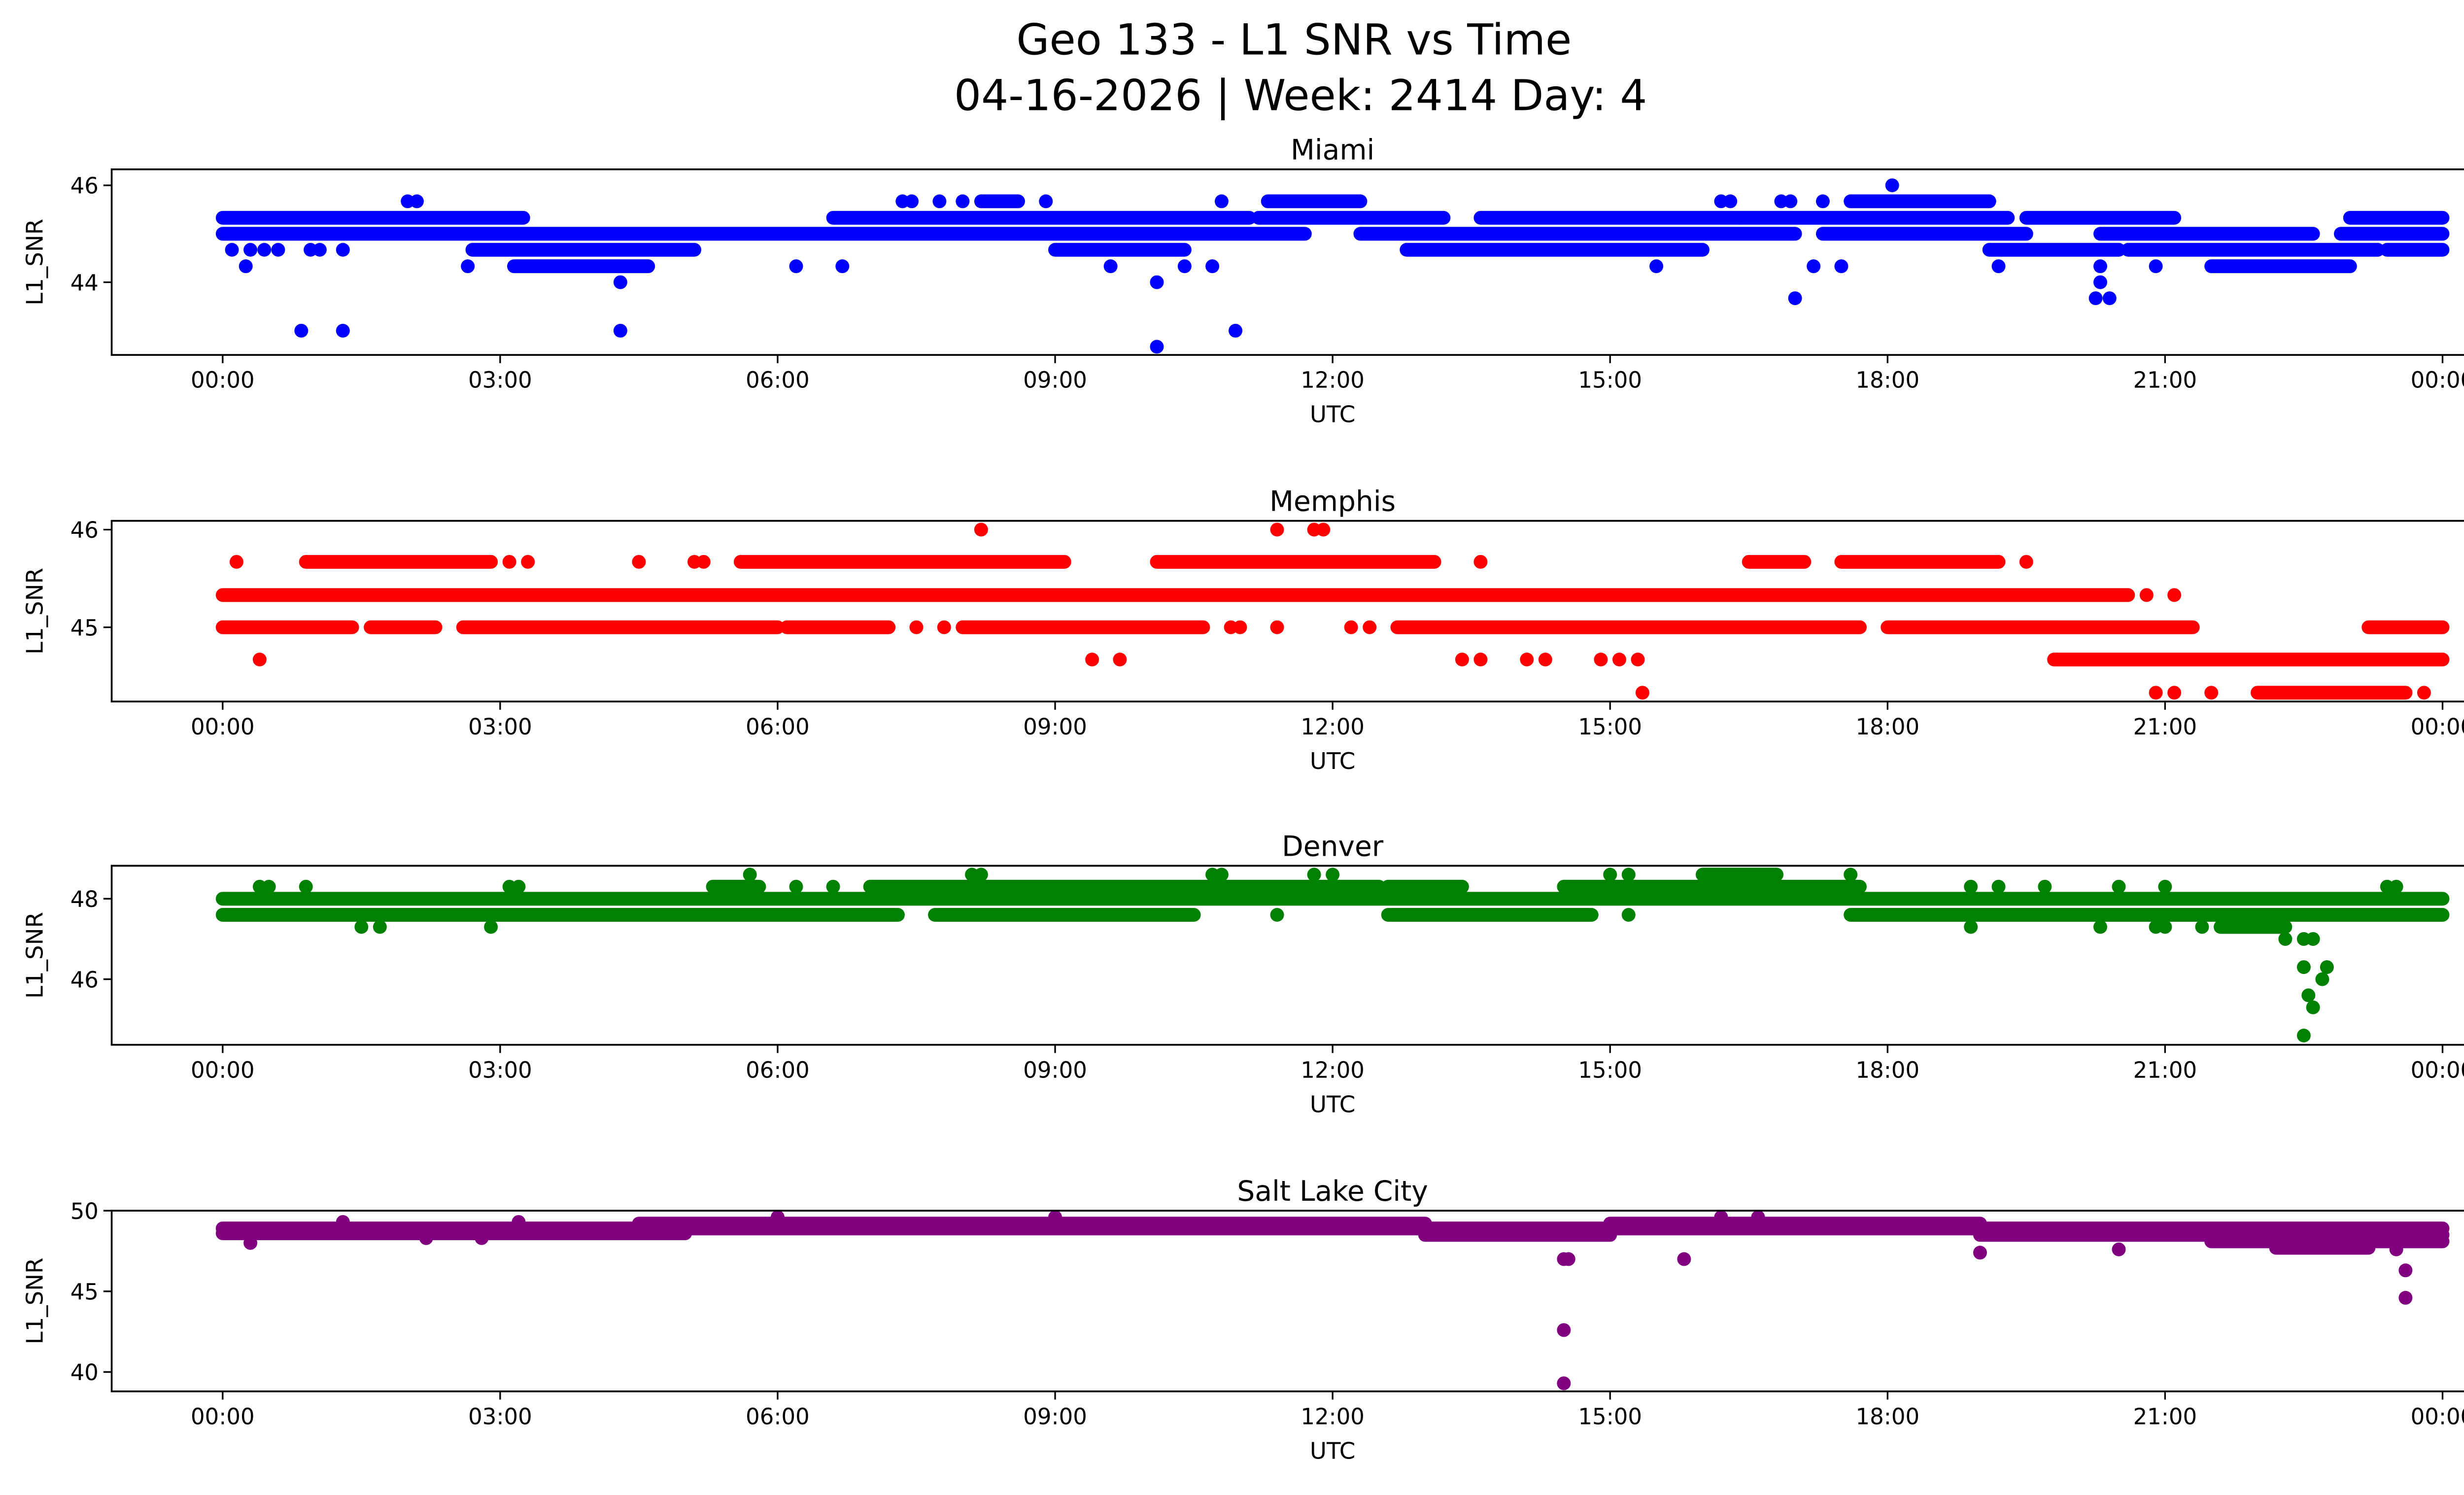  What do you see at coordinates (1332, 502) in the screenshot?
I see `subplot-title: Memphis` at bounding box center [1332, 502].